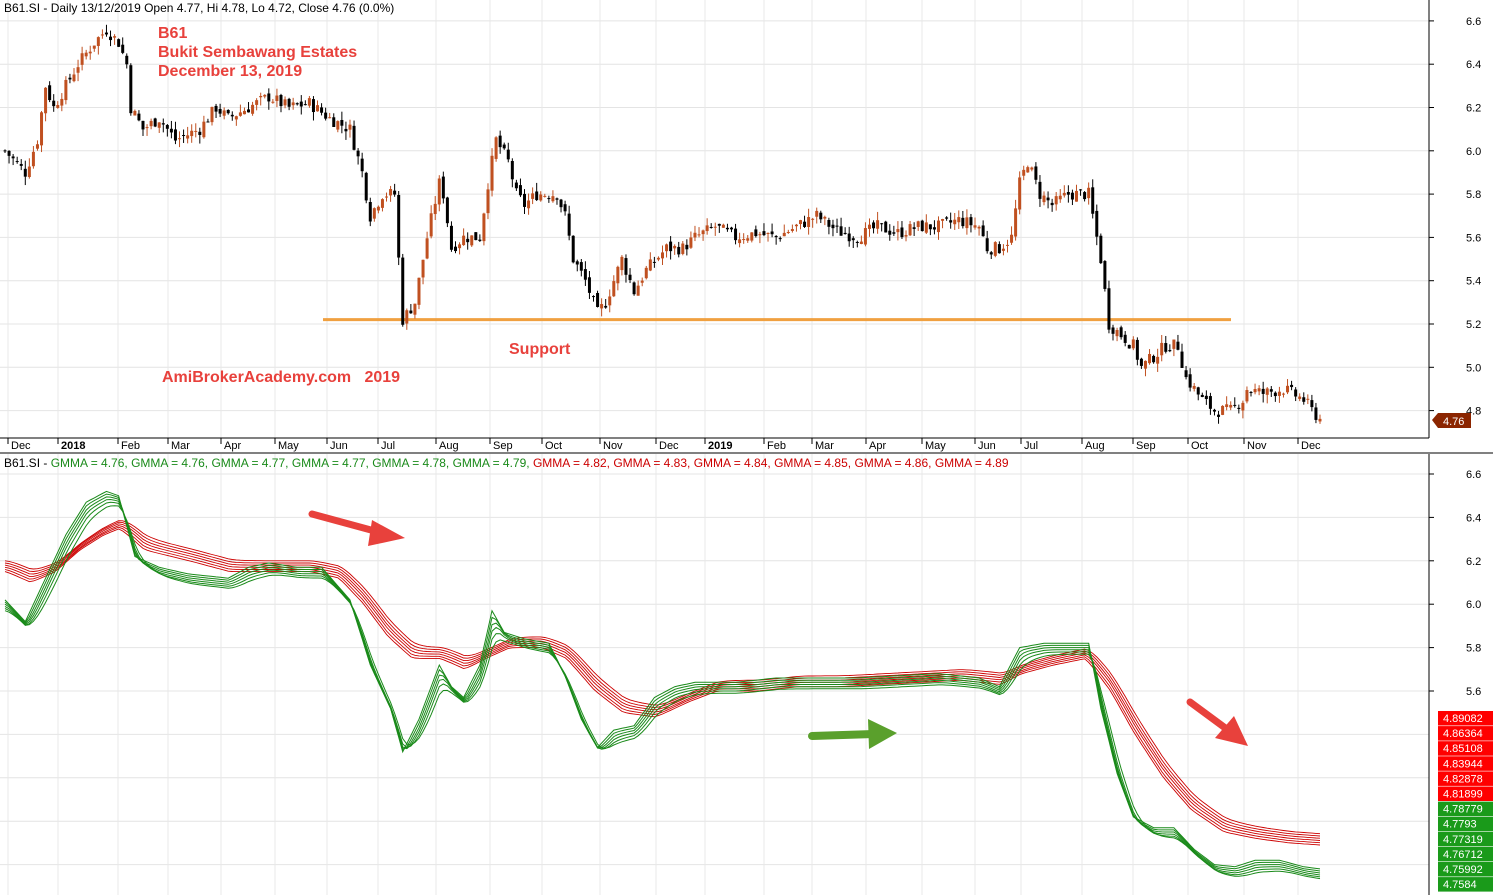 The width and height of the screenshot is (1493, 895). I want to click on gmma-value-tag: 4.77319, so click(1465, 839).